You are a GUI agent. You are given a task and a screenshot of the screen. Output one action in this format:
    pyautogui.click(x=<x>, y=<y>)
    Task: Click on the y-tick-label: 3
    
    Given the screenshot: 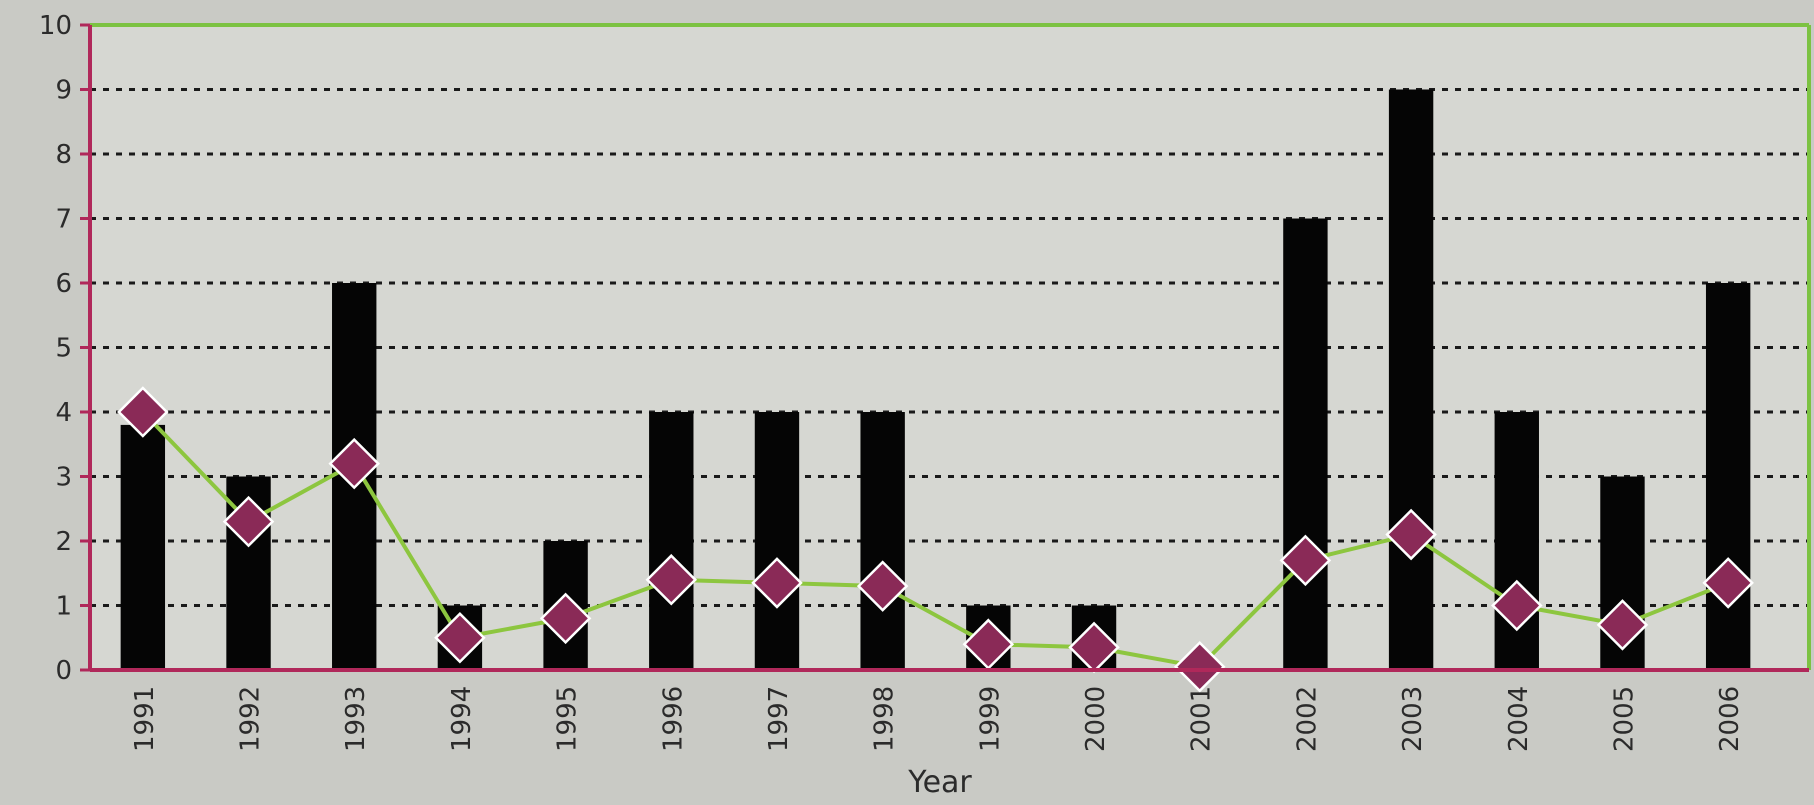 What is the action you would take?
    pyautogui.click(x=63, y=478)
    